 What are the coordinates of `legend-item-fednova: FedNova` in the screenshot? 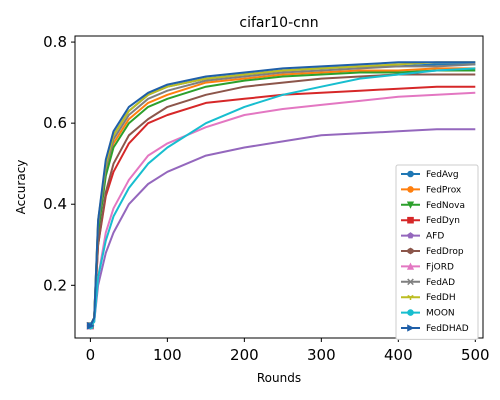 It's located at (433, 206).